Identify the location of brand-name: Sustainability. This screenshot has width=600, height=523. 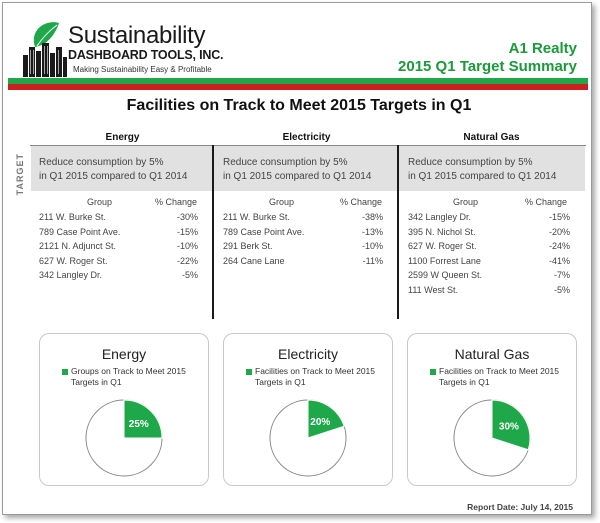
(137, 35).